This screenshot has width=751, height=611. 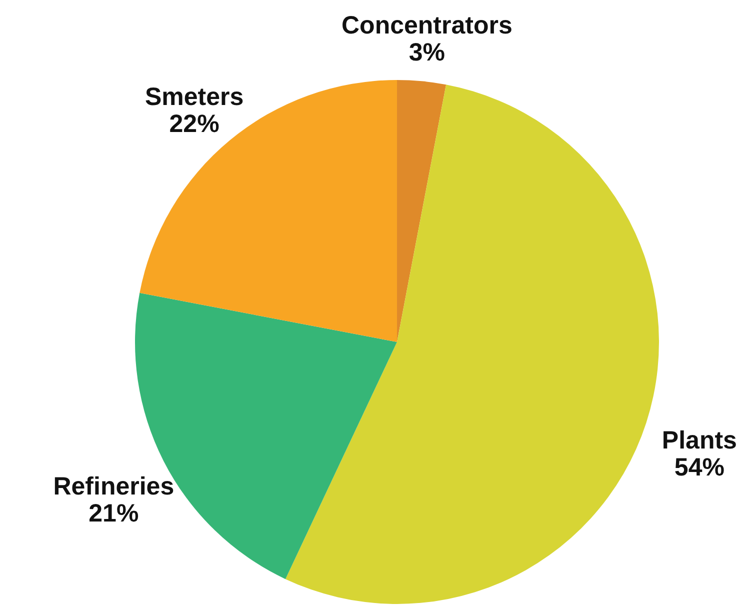 What do you see at coordinates (426, 25) in the screenshot?
I see `slice-label: Concentrators` at bounding box center [426, 25].